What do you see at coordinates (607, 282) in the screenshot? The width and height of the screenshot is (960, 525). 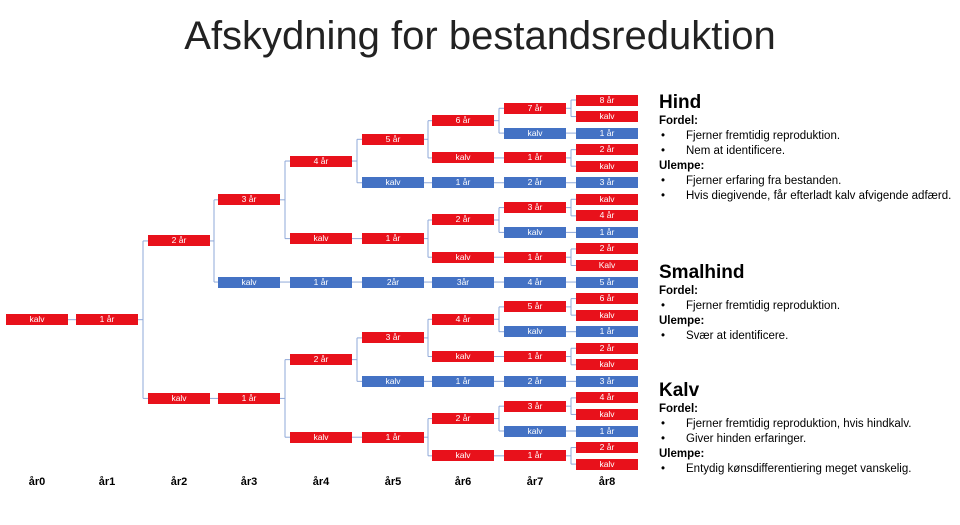 I see `male-node: 5 år` at bounding box center [607, 282].